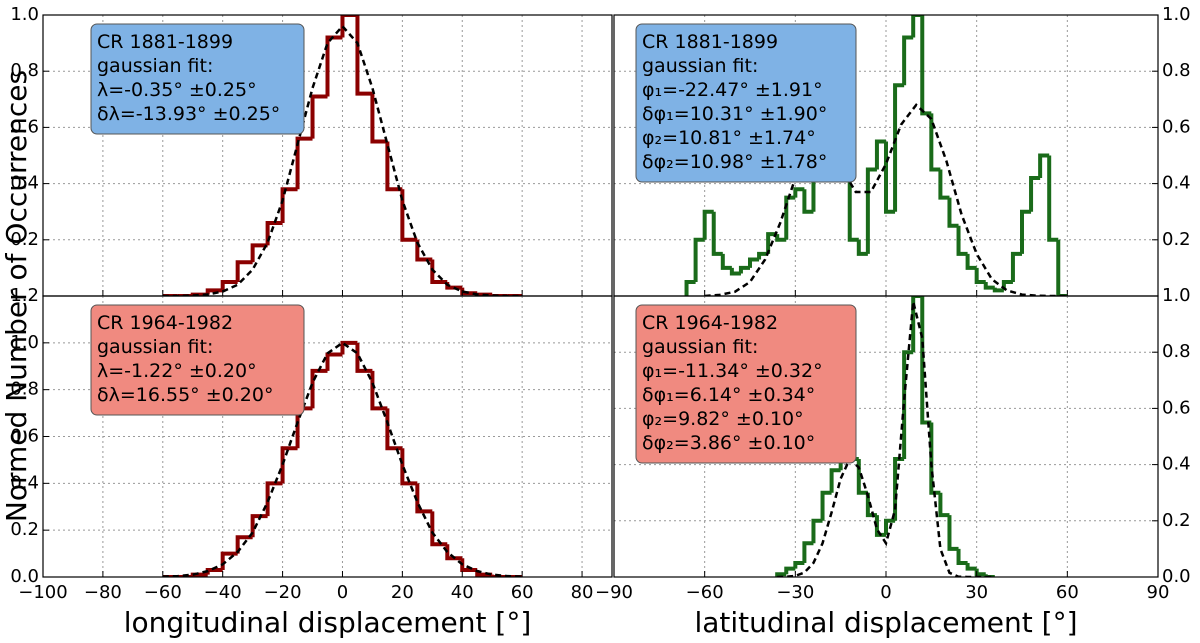  I want to click on x-tick-label: 80, so click(582, 592).